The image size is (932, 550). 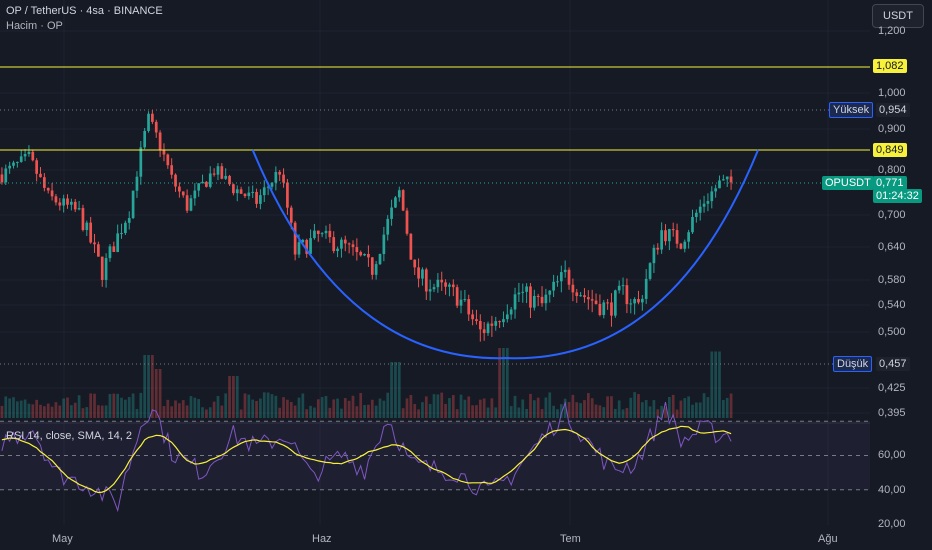 What do you see at coordinates (851, 110) in the screenshot?
I see `high-label: Yüksek` at bounding box center [851, 110].